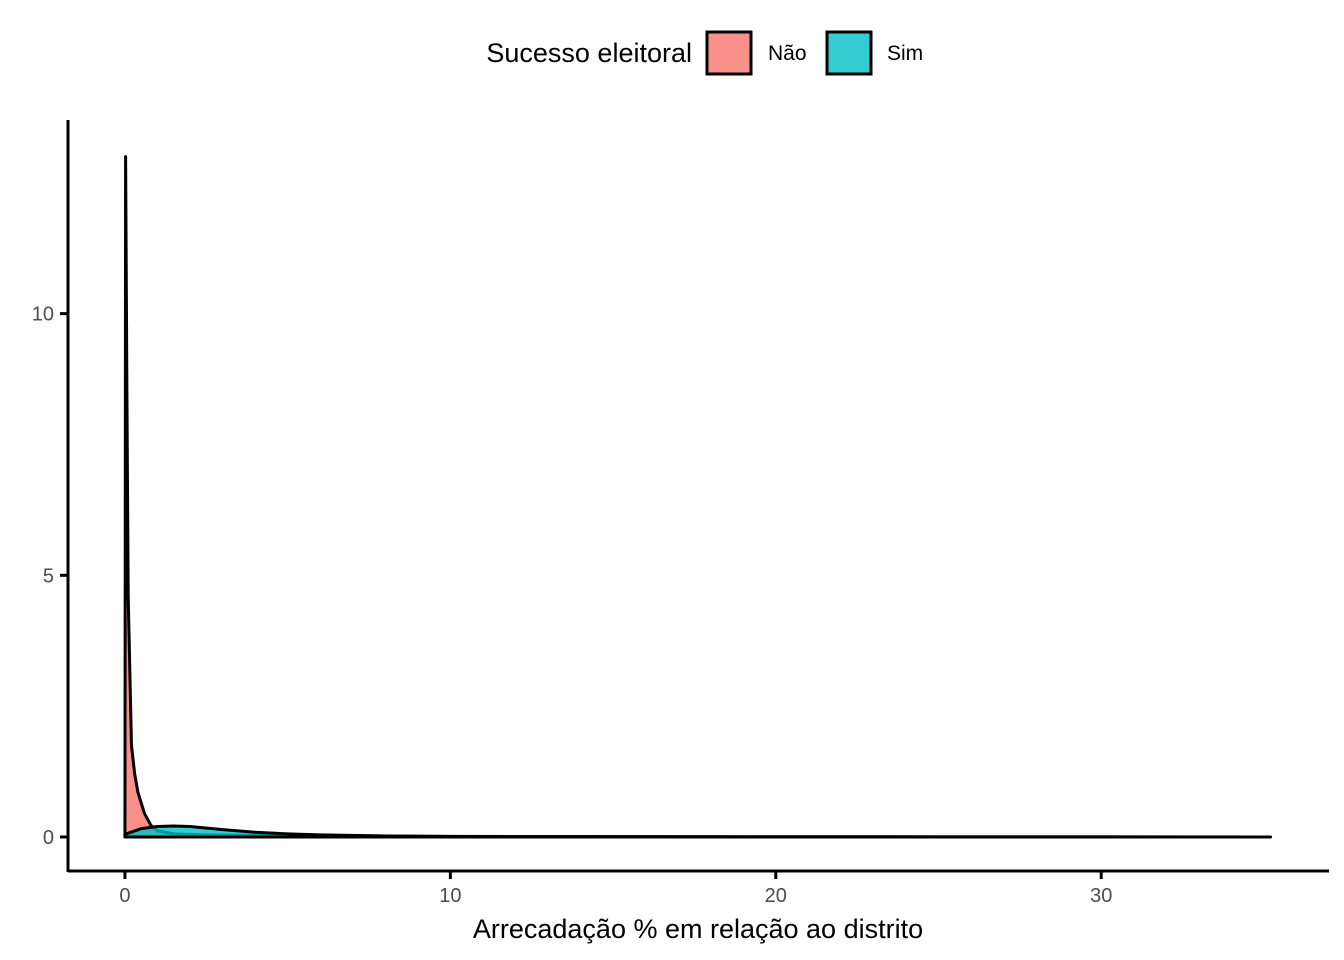 The width and height of the screenshot is (1344, 960). What do you see at coordinates (615, 889) in the screenshot?
I see `x-ticks: 0 10 20 30` at bounding box center [615, 889].